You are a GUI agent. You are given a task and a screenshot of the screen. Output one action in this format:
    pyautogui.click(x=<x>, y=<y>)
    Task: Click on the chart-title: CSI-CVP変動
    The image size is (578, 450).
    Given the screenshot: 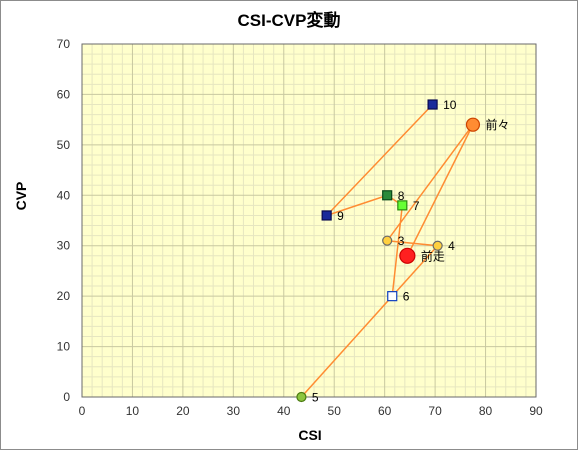 What is the action you would take?
    pyautogui.click(x=289, y=20)
    